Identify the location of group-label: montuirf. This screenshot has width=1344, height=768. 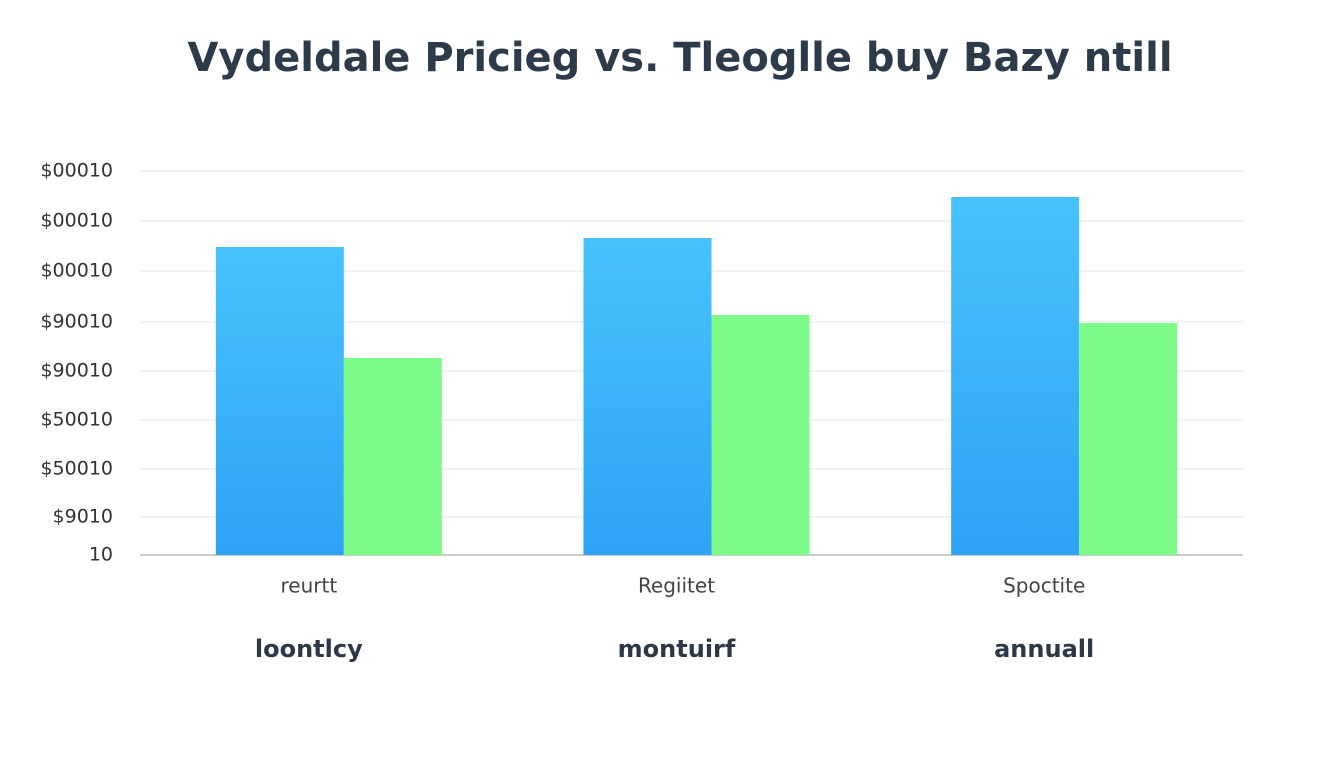
(677, 649).